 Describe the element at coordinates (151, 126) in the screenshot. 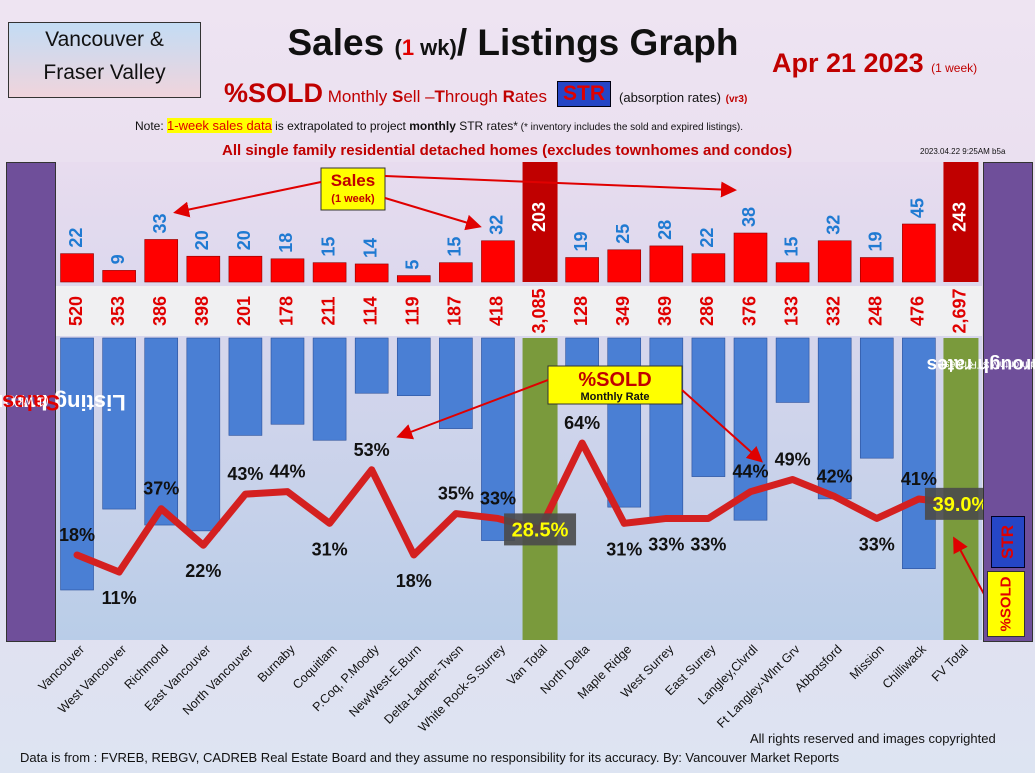

I see `note-prefix: Note:` at that location.